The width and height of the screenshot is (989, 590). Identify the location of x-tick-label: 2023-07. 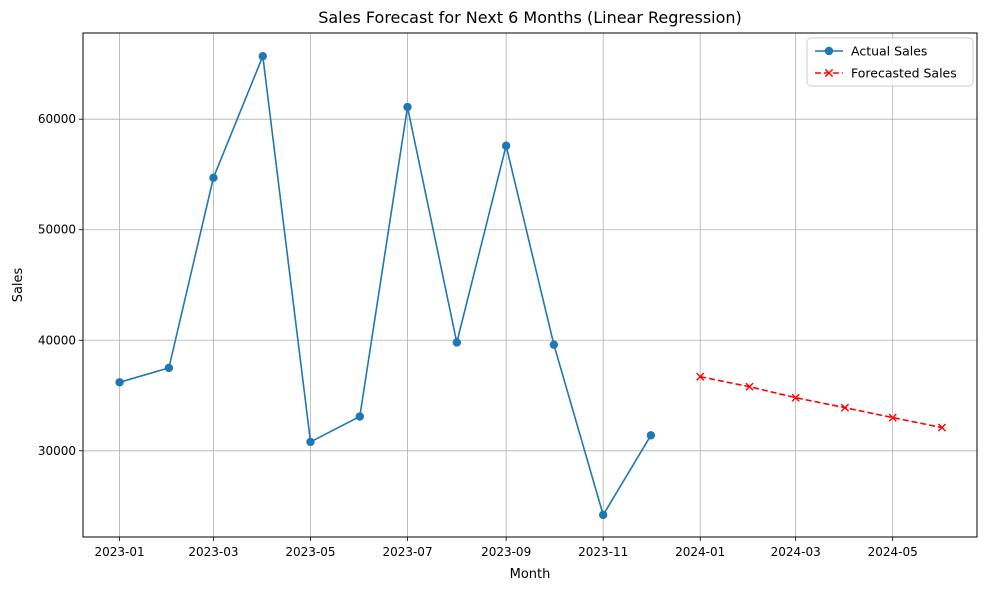
(407, 552).